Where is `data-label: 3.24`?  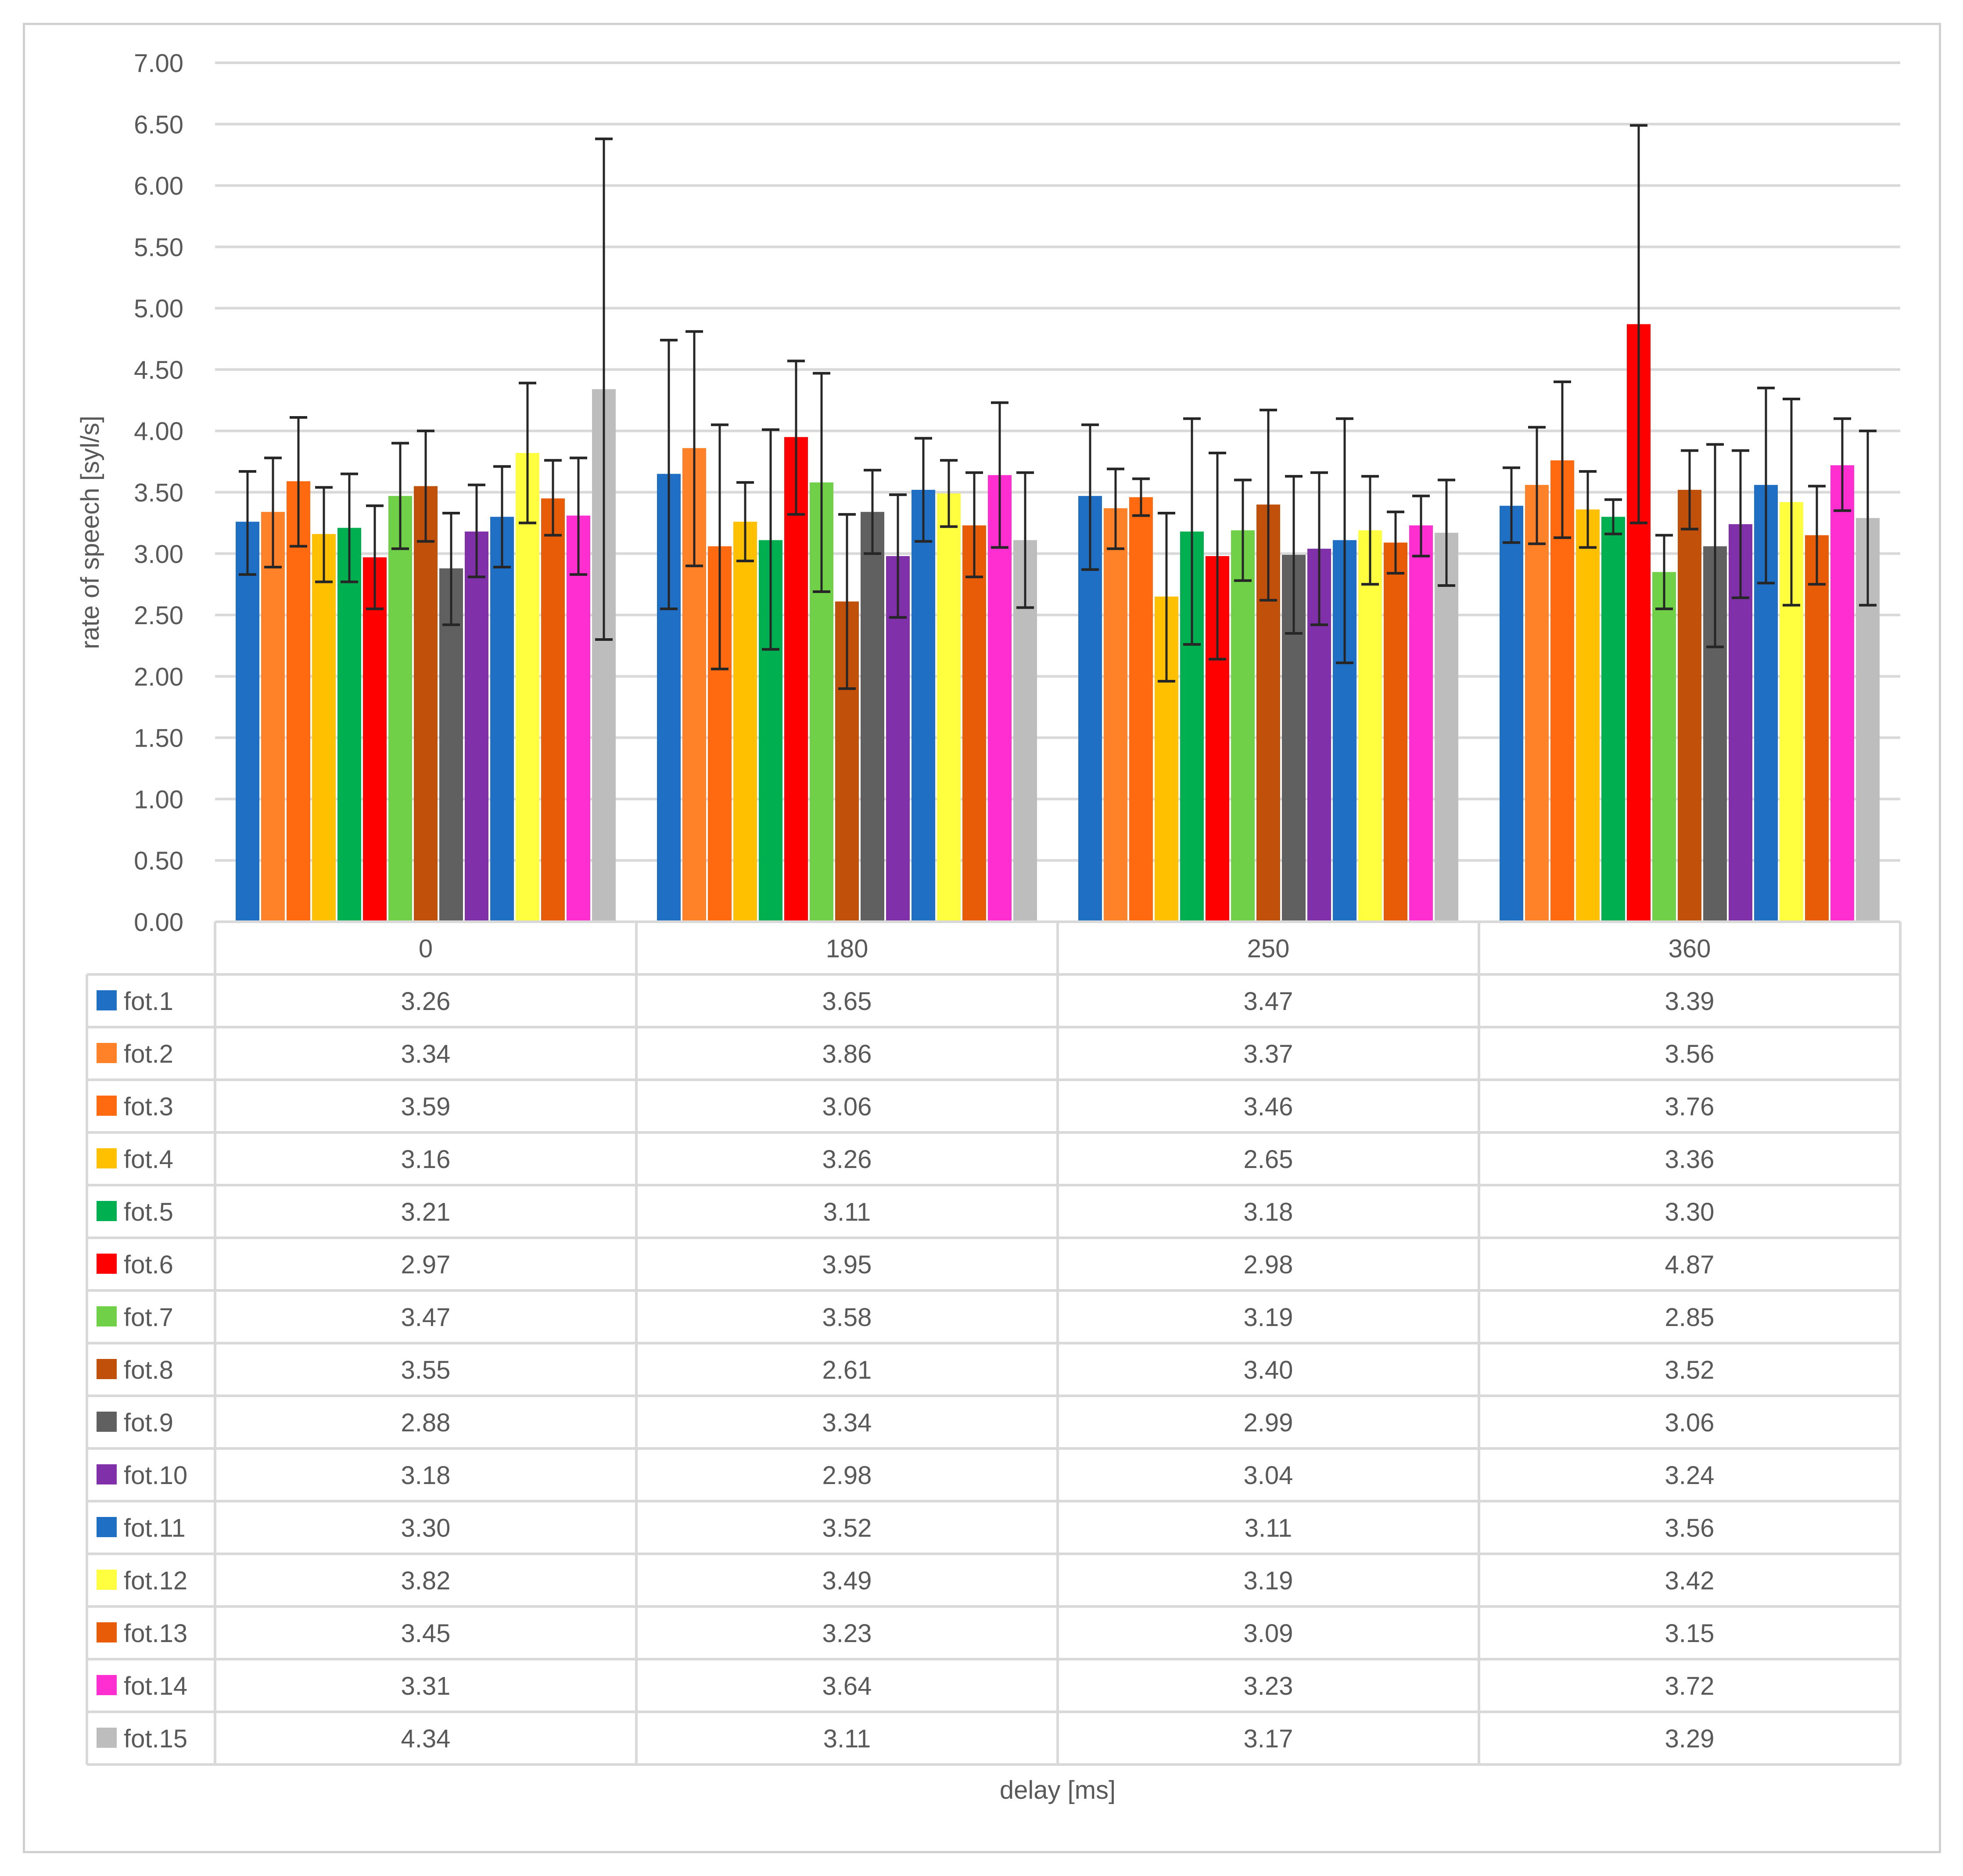 data-label: 3.24 is located at coordinates (1690, 1476).